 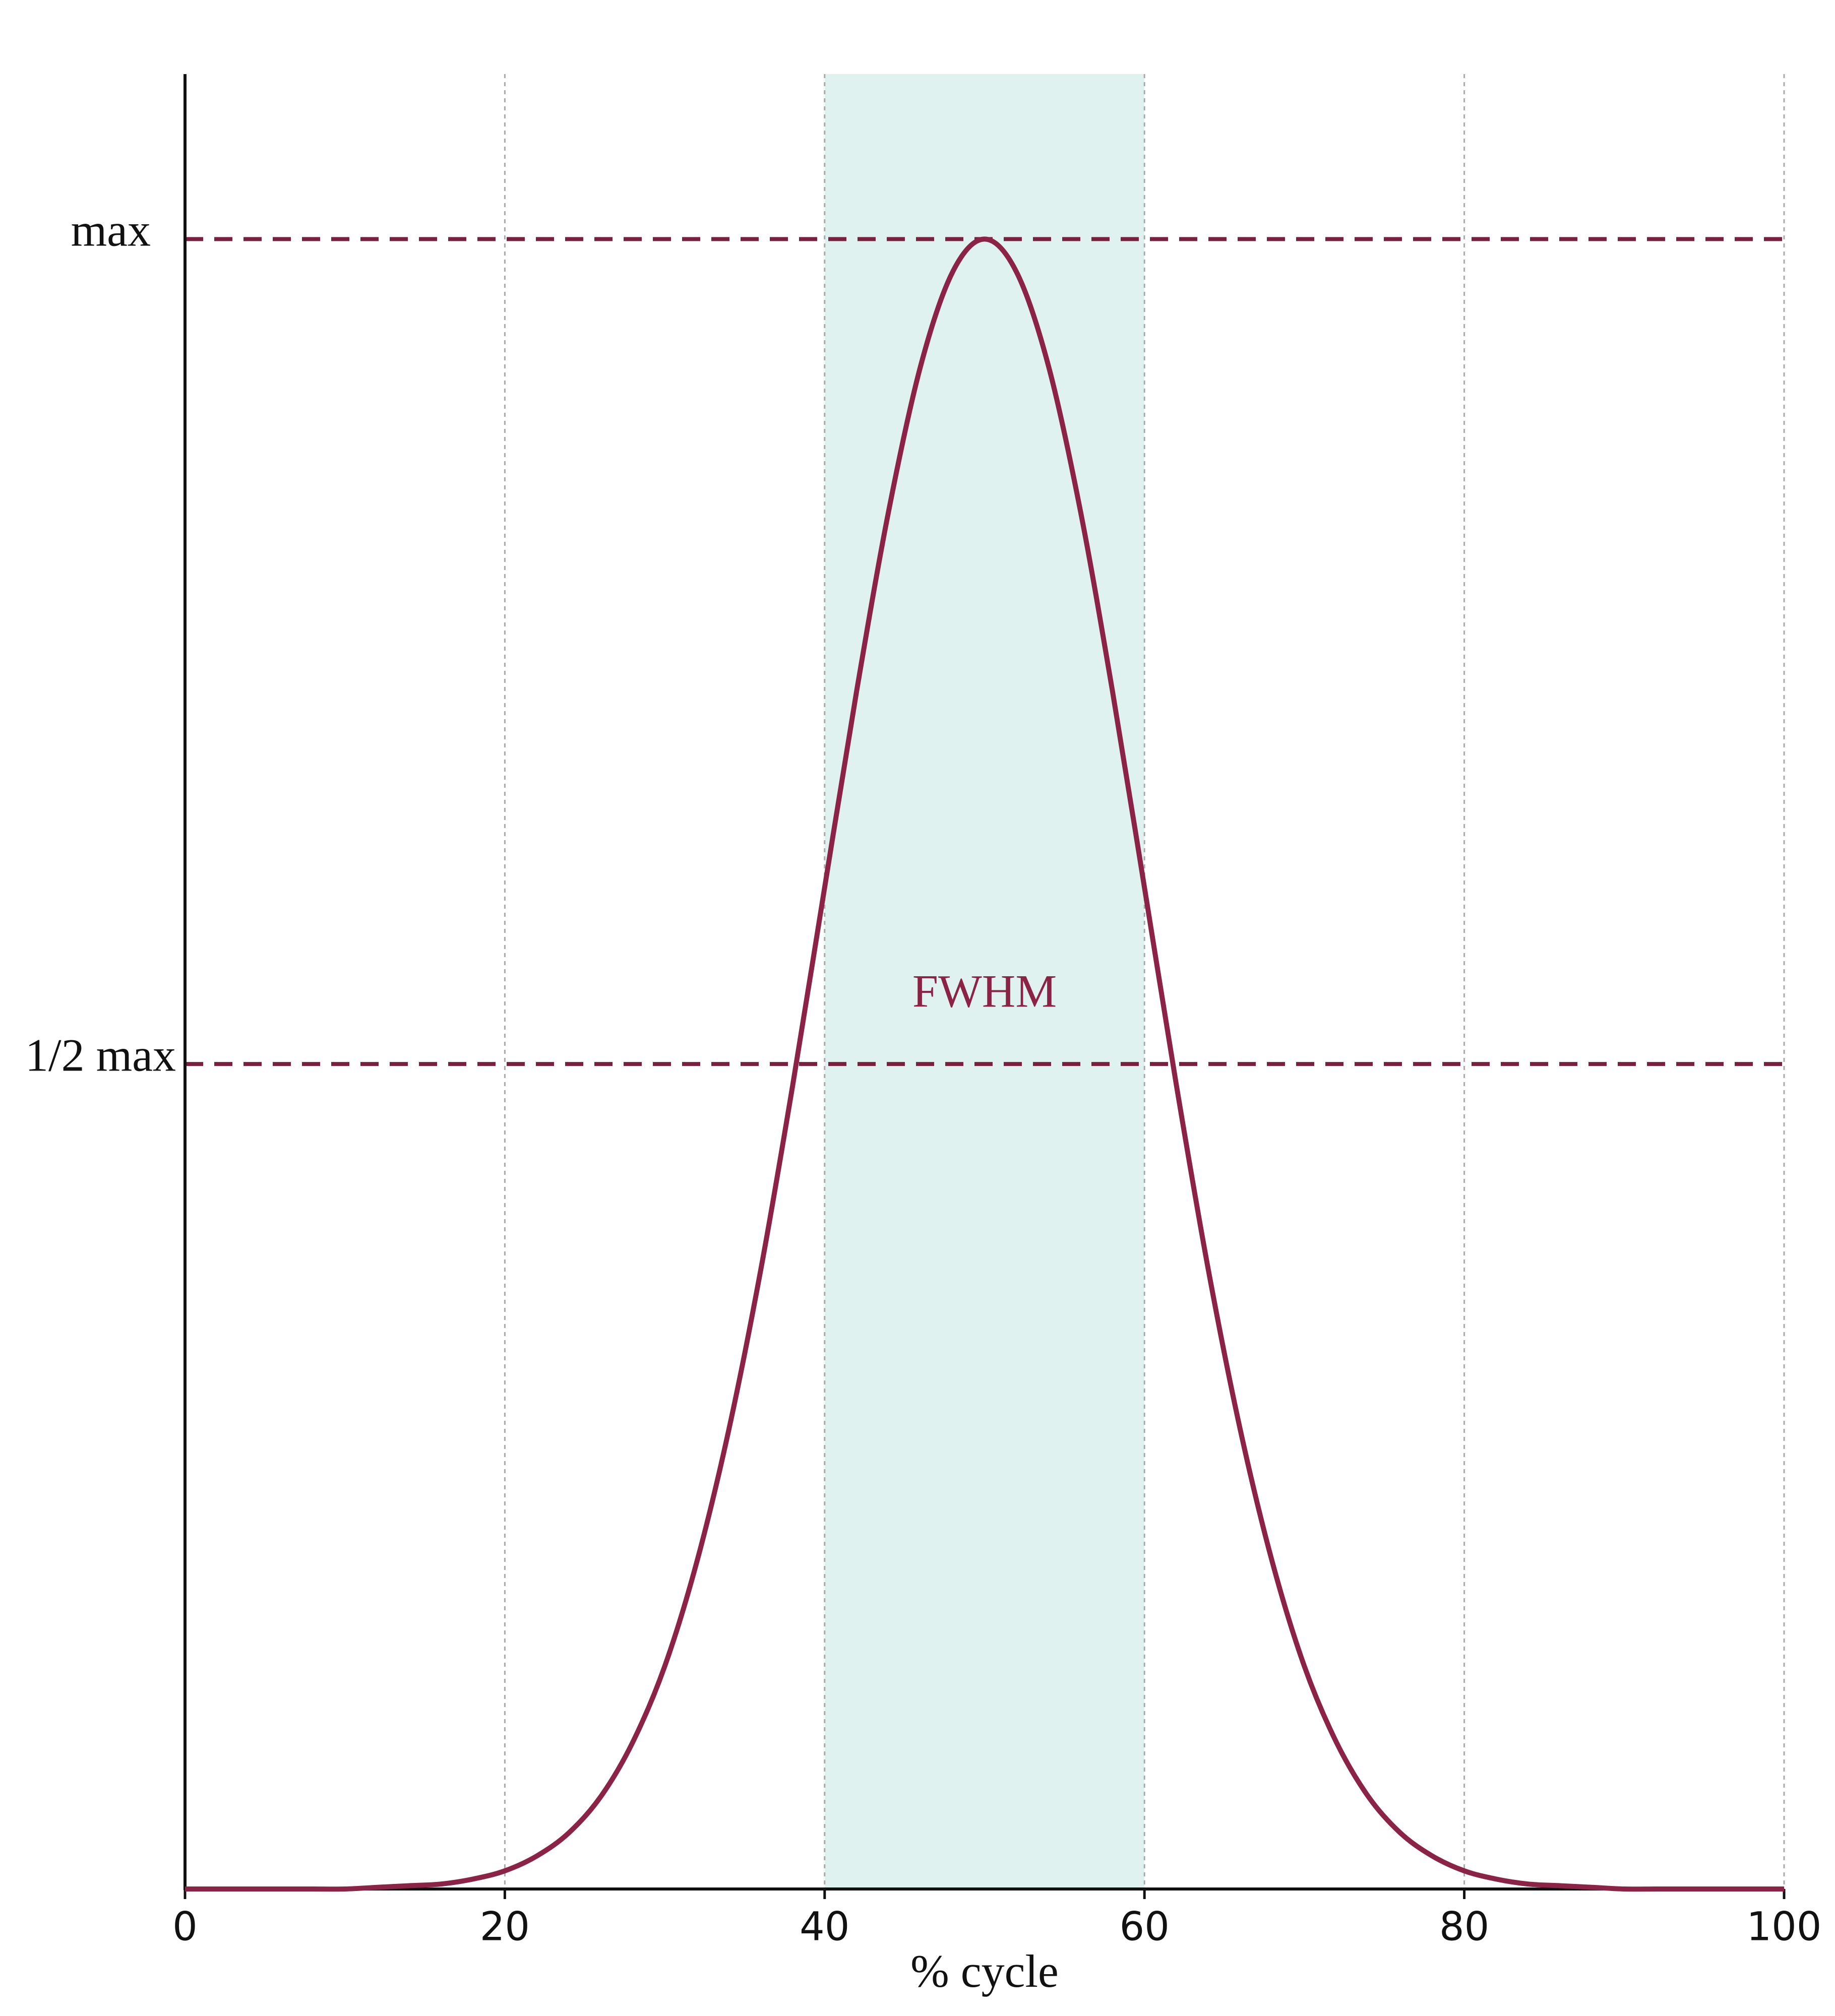 I want to click on y-tick-label: 1/2 max, so click(x=100, y=1055).